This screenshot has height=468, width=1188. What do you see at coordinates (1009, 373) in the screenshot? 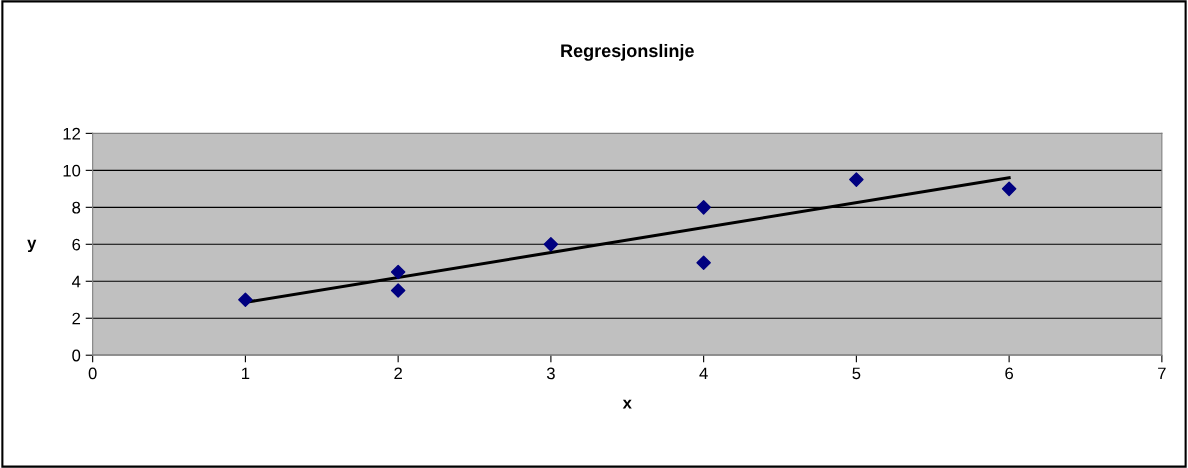
I see `x-tick-label: 6` at bounding box center [1009, 373].